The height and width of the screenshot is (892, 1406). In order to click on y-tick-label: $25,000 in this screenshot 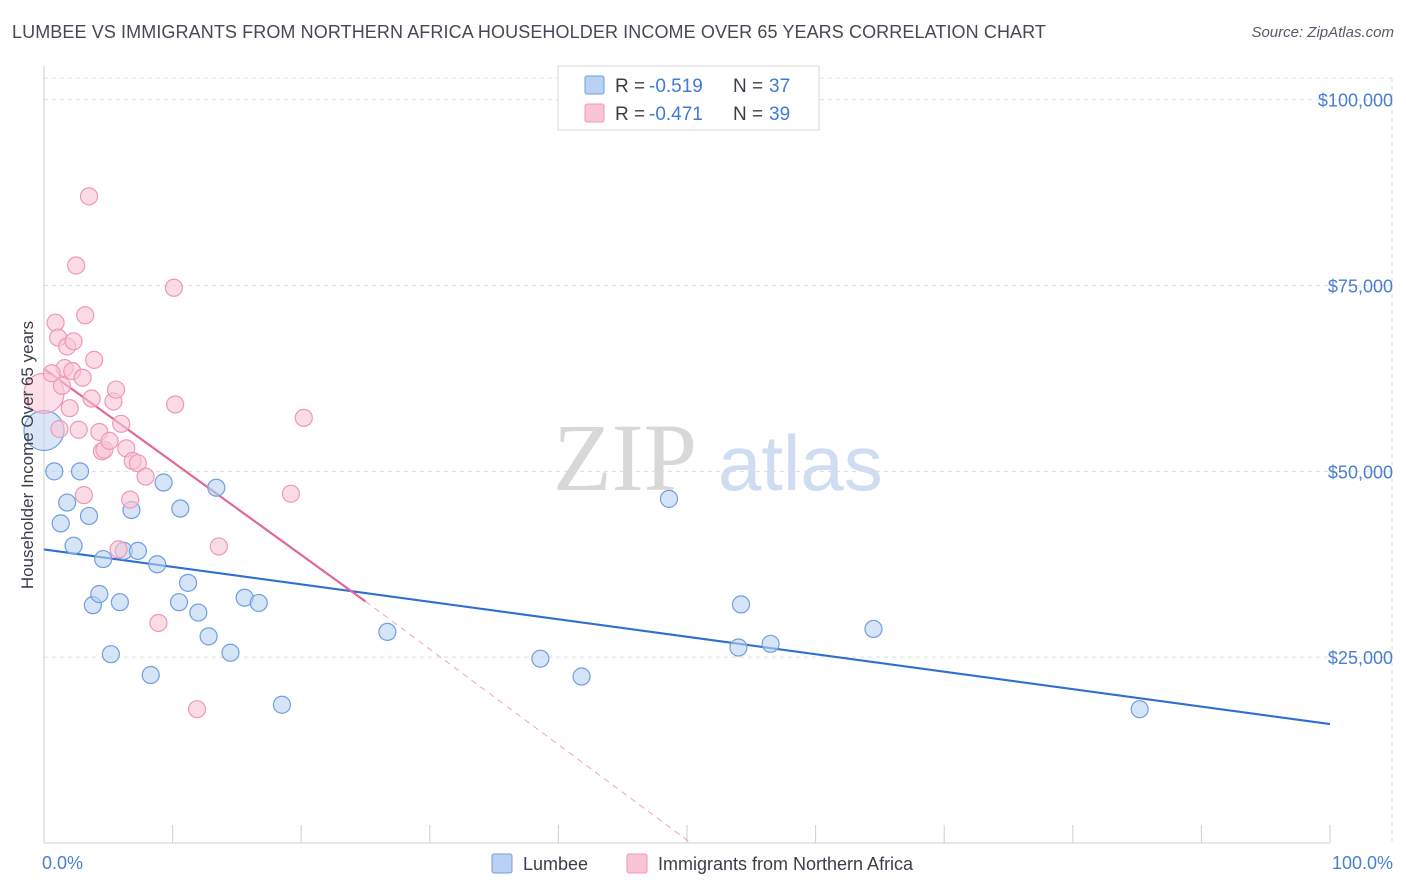, I will do `click(1360, 658)`.